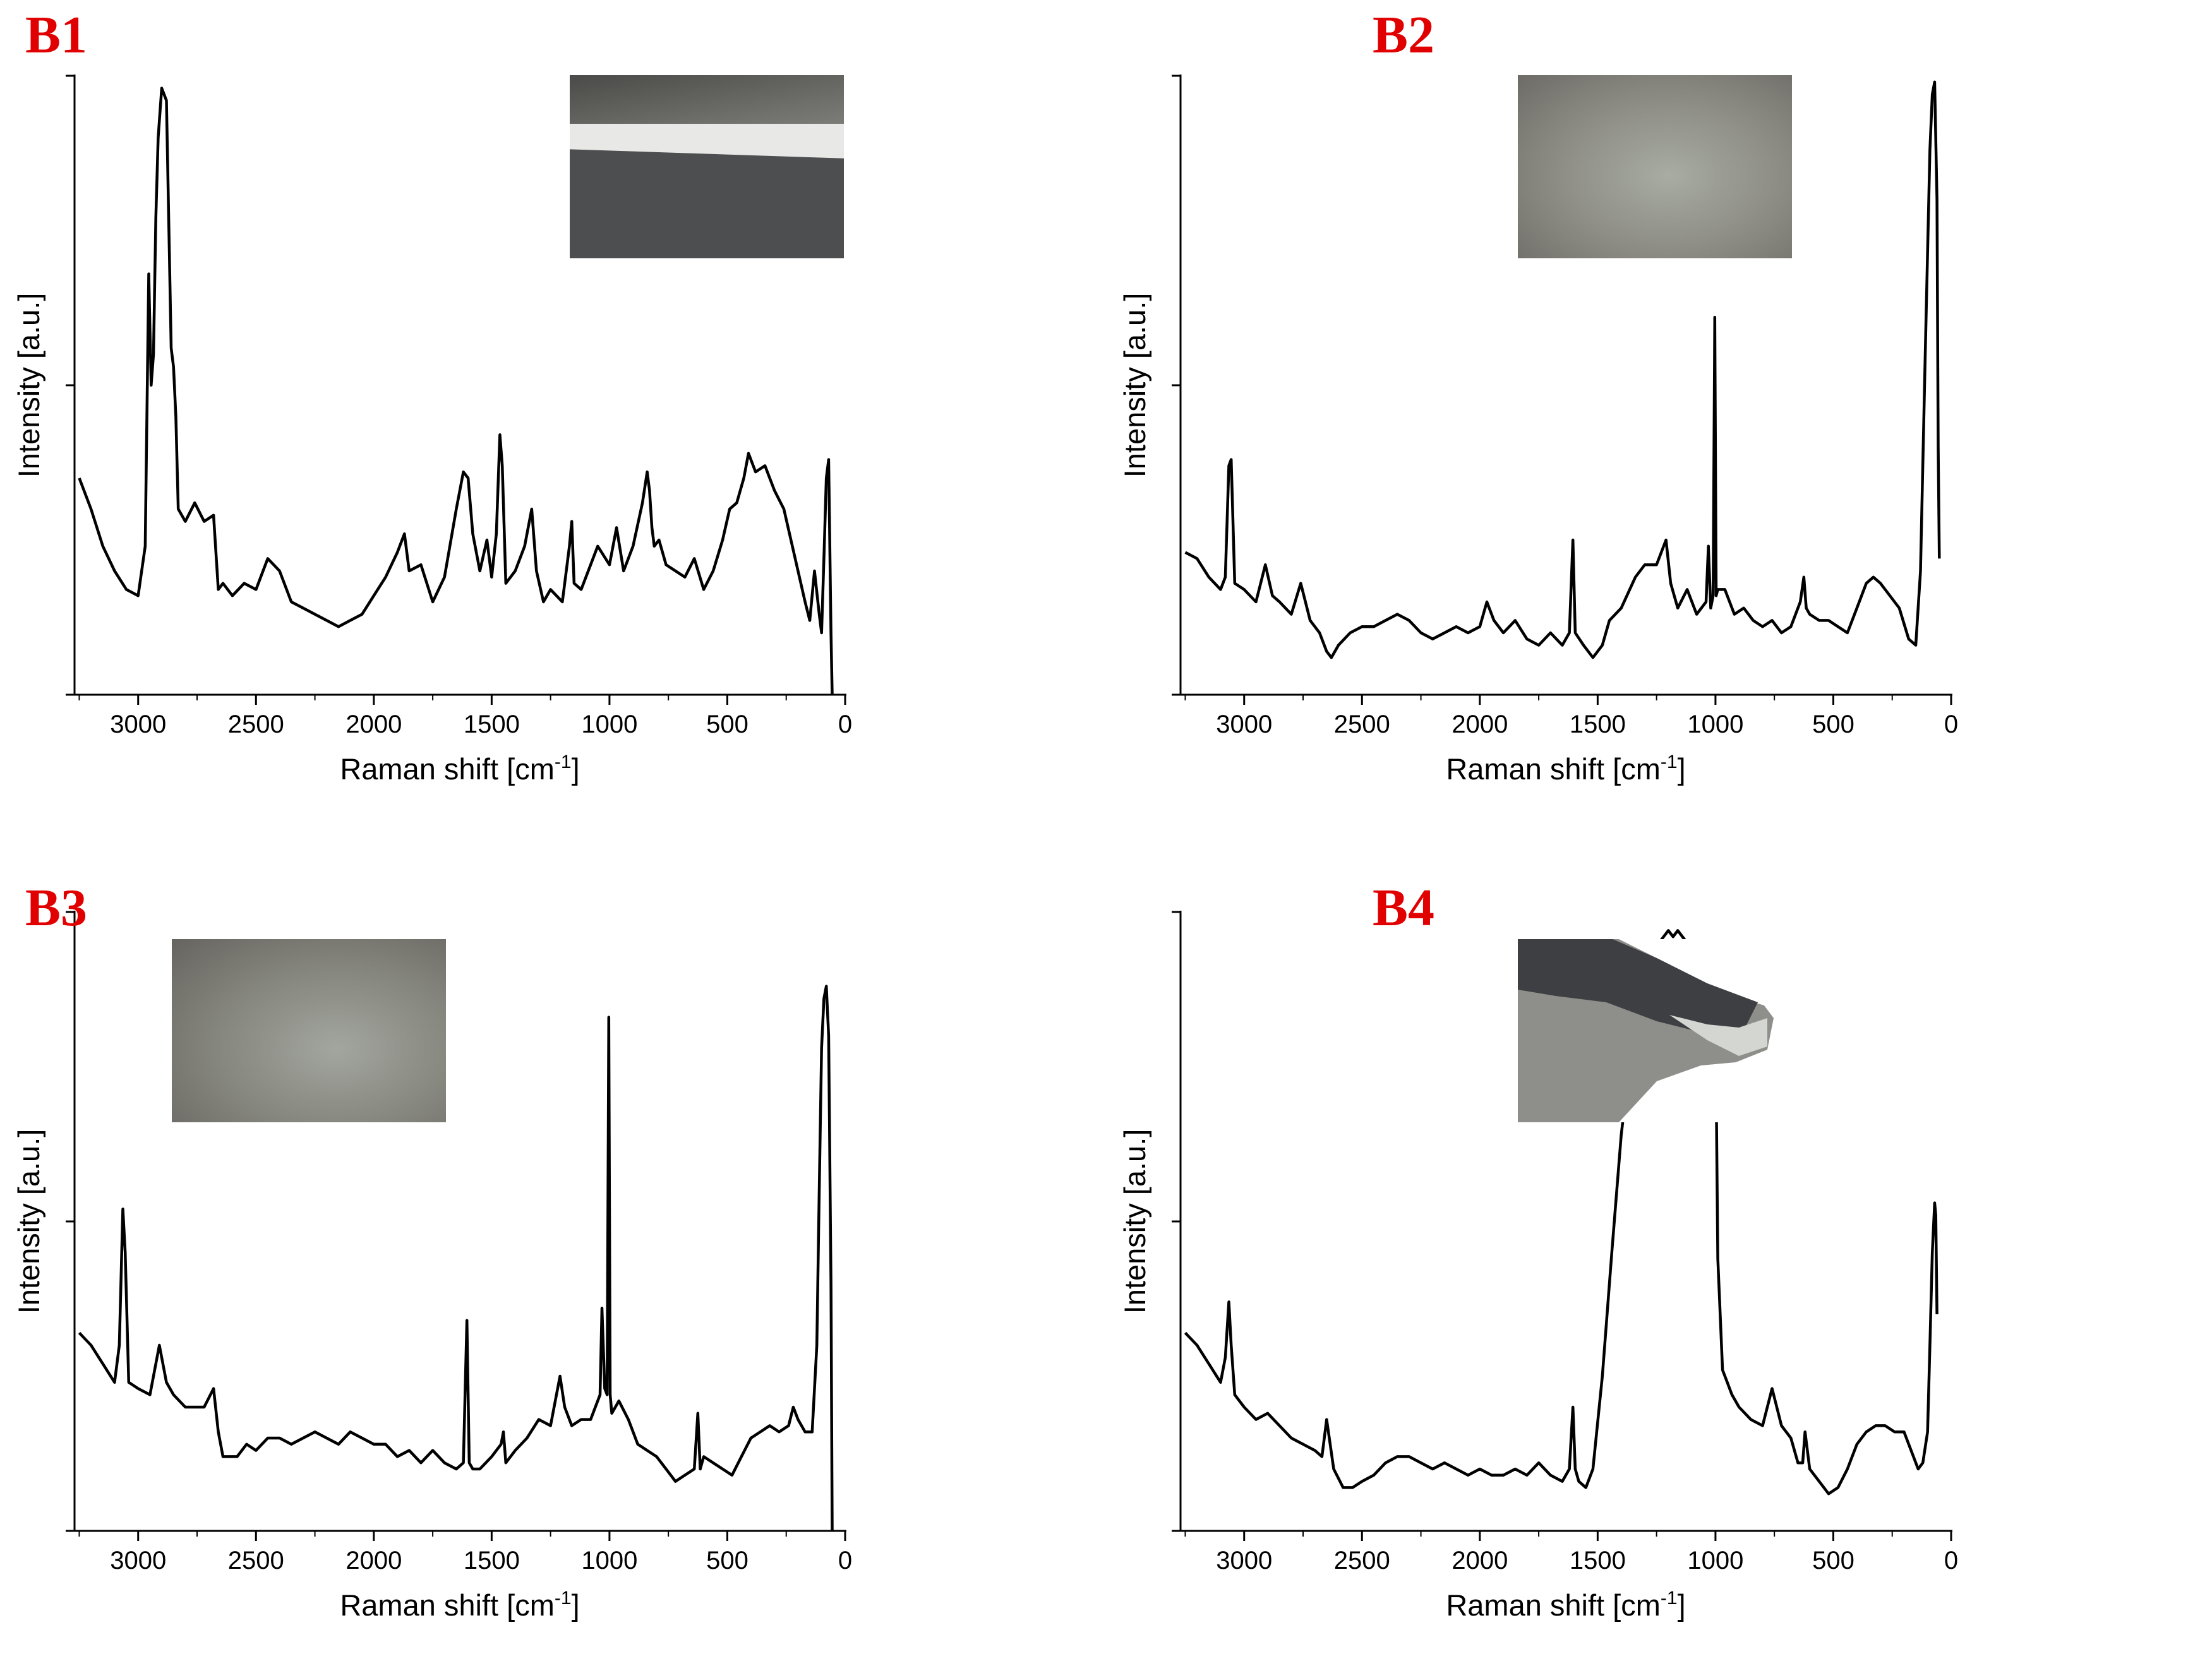  I want to click on b3-x-tick-label-1: 2500, so click(256, 1560).